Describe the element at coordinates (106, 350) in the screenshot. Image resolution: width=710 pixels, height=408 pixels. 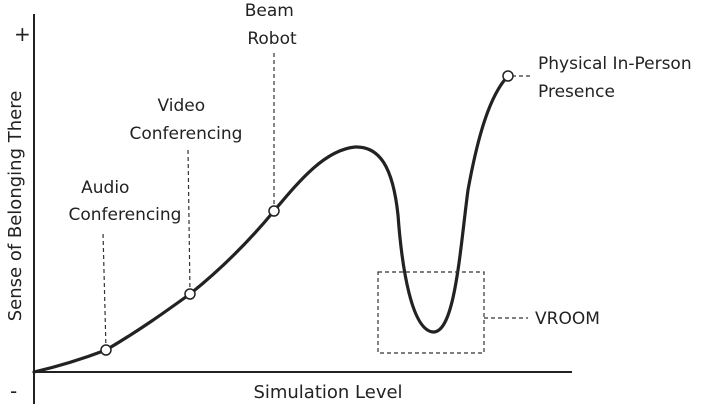
I see `audio-marker` at that location.